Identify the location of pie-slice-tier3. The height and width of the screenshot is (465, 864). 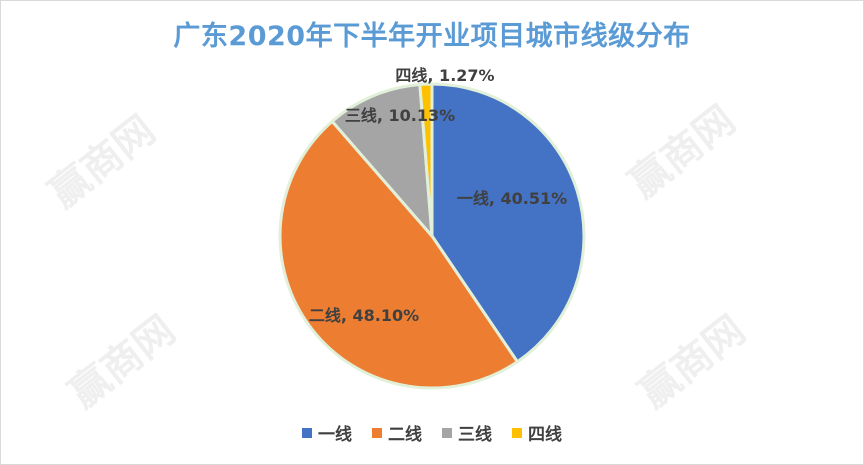
(382, 161).